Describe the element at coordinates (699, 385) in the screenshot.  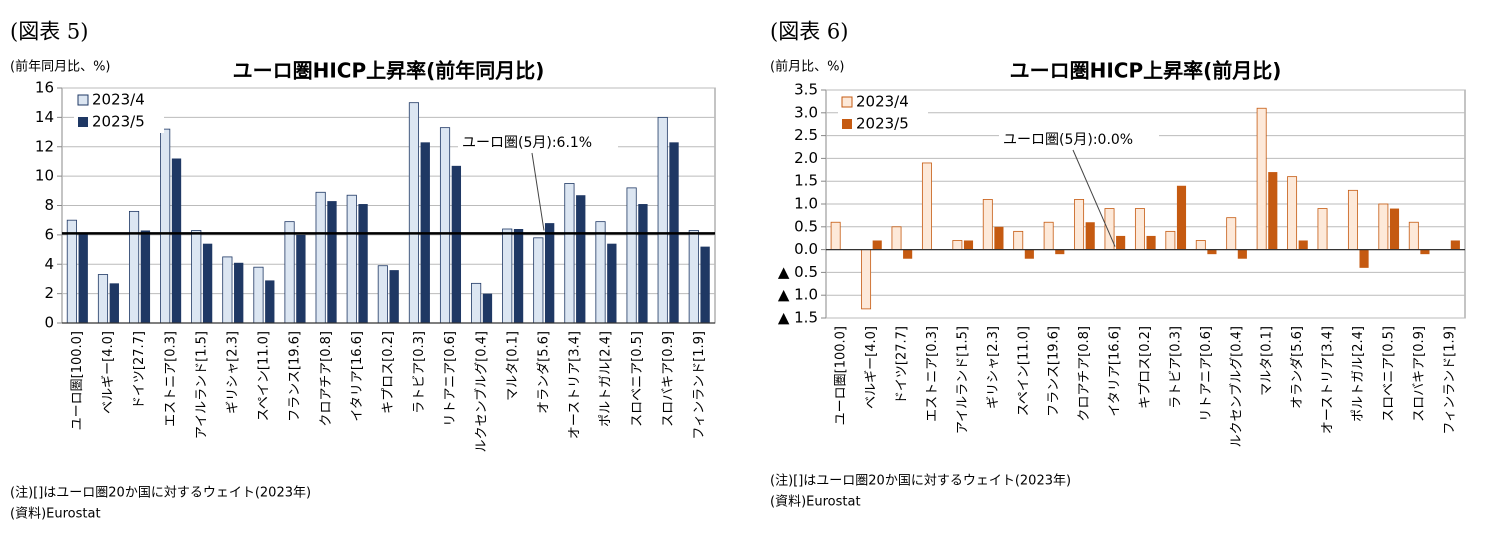
I see `x-tick-label: フィンランド[1.9]` at that location.